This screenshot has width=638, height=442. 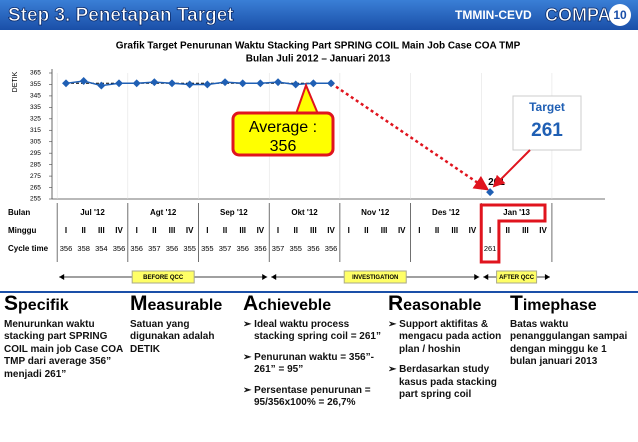 What do you see at coordinates (35, 107) in the screenshot?
I see `y-tick-label: 335` at bounding box center [35, 107].